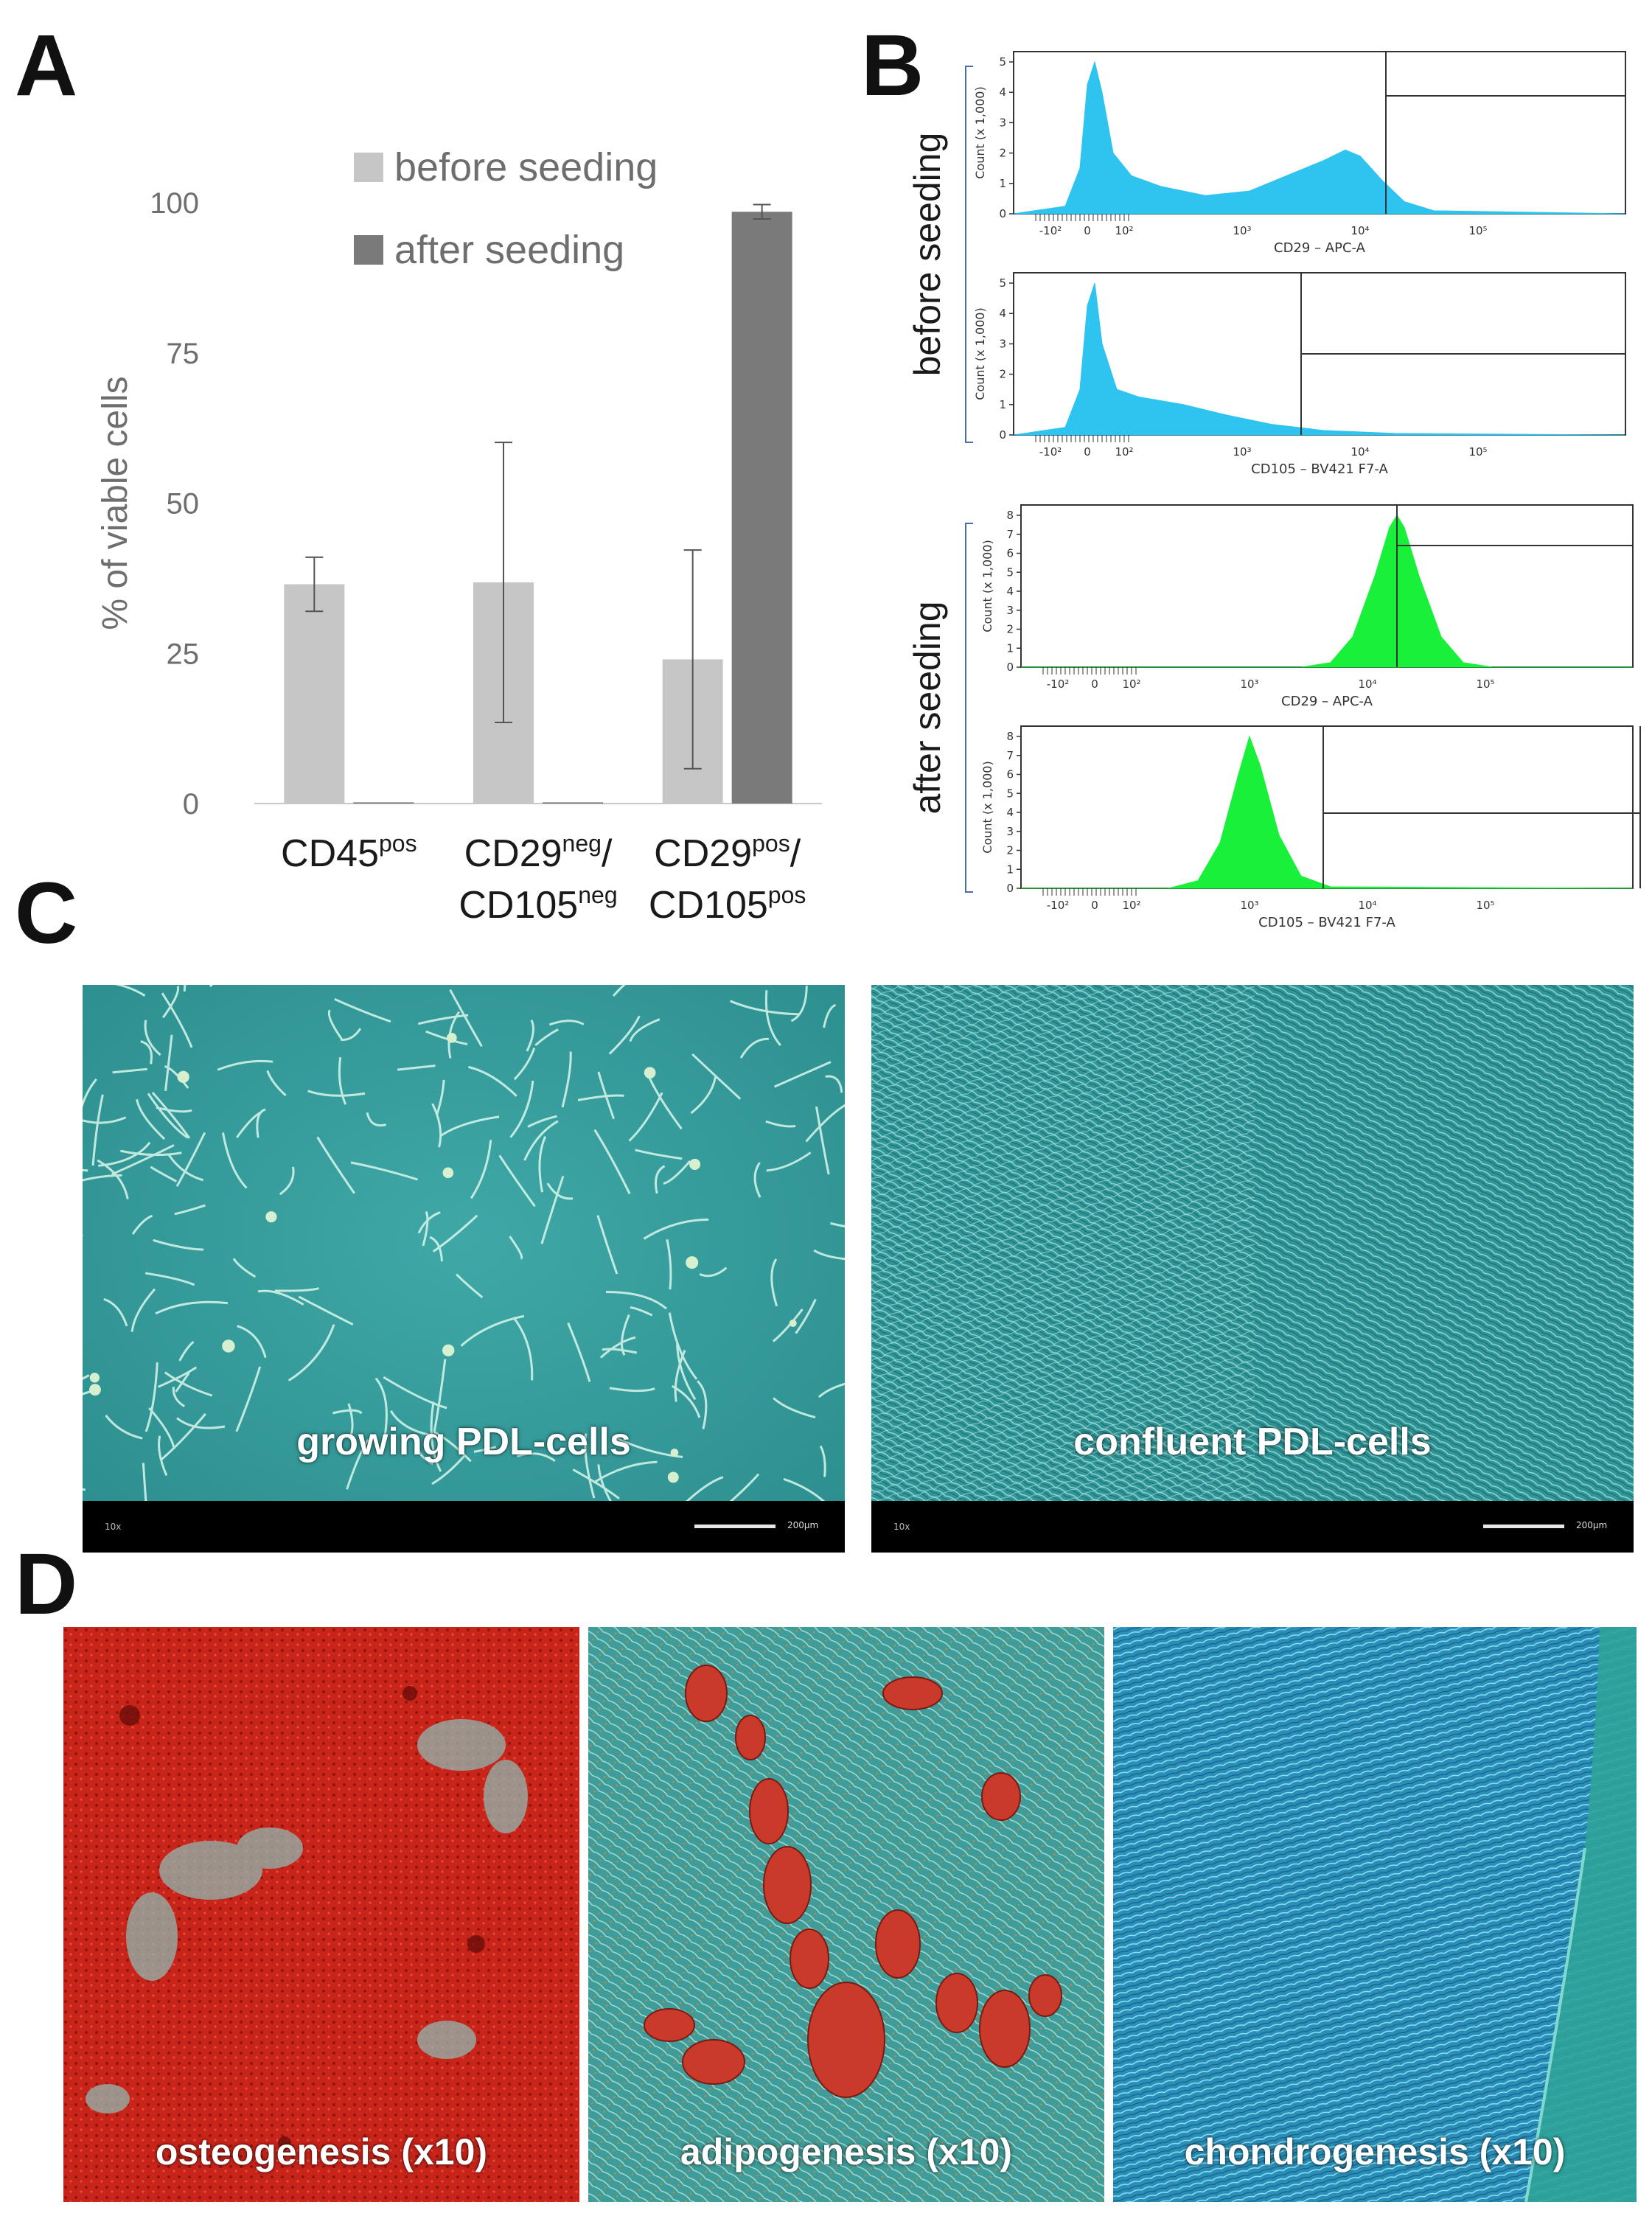 Image resolution: width=1652 pixels, height=2216 pixels. I want to click on micrograph-osteogenesis: osteogenesis (x10), so click(321, 1914).